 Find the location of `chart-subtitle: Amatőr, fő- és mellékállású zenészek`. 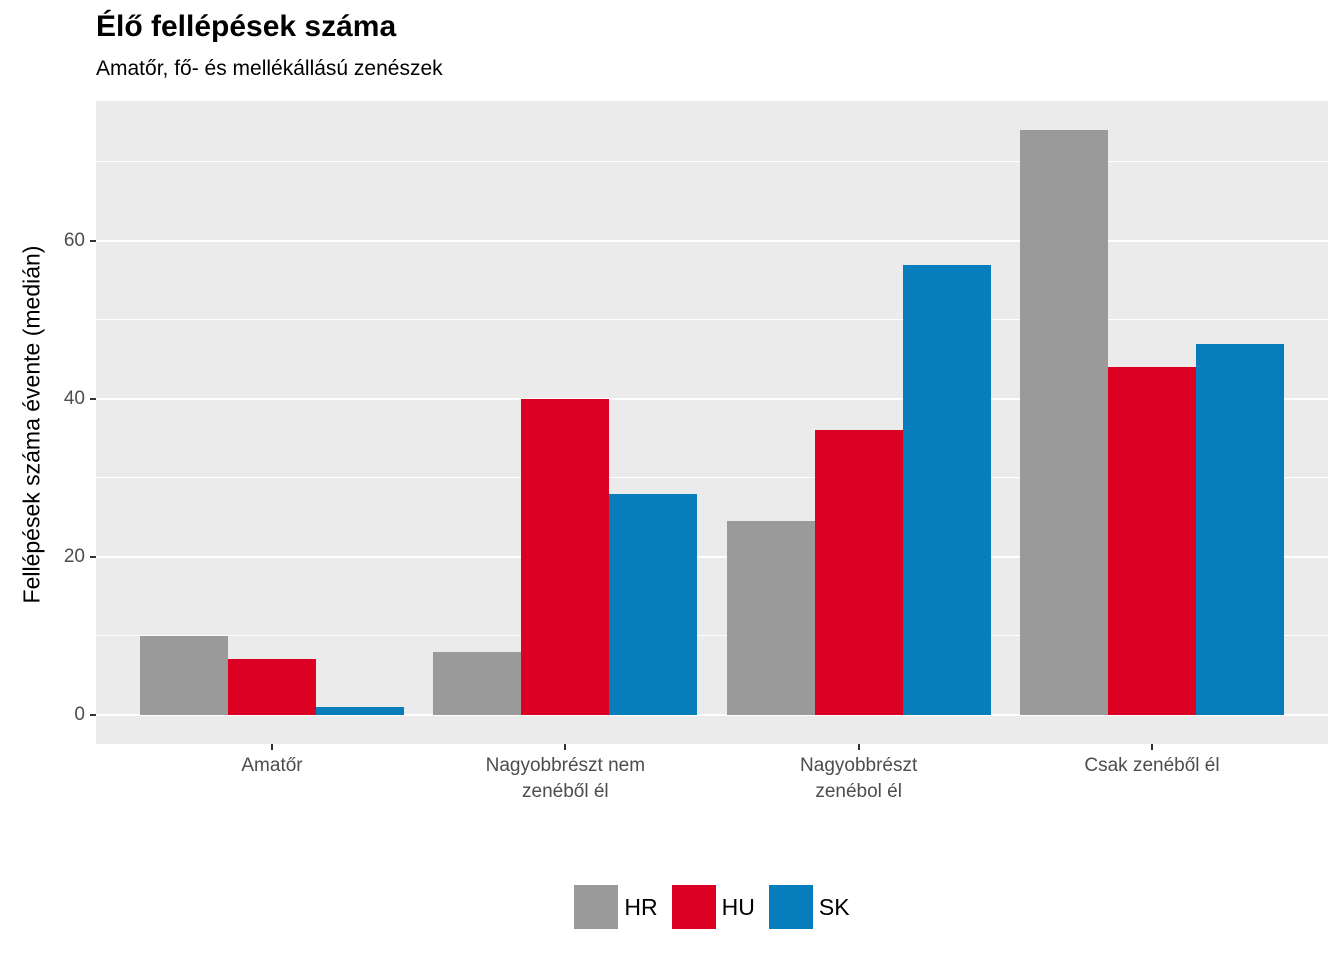

chart-subtitle: Amatőr, fő- és mellékállású zenészek is located at coordinates (269, 68).